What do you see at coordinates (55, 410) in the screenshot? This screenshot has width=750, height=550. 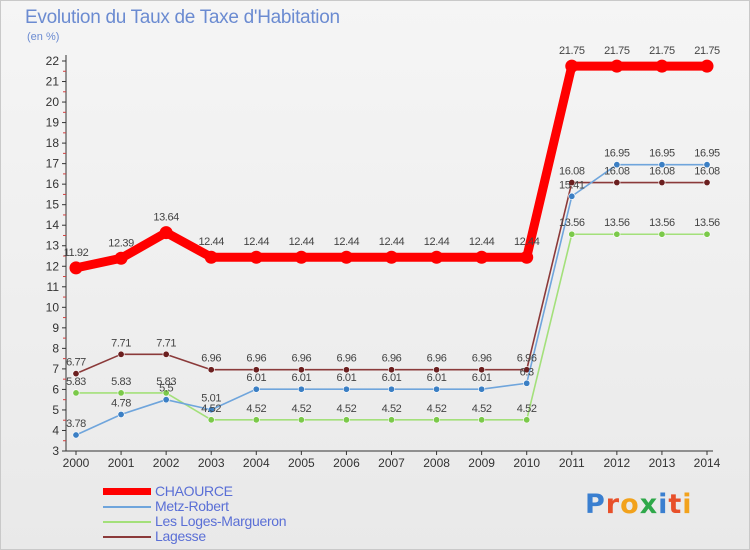 I see `y-tick-label: 5` at bounding box center [55, 410].